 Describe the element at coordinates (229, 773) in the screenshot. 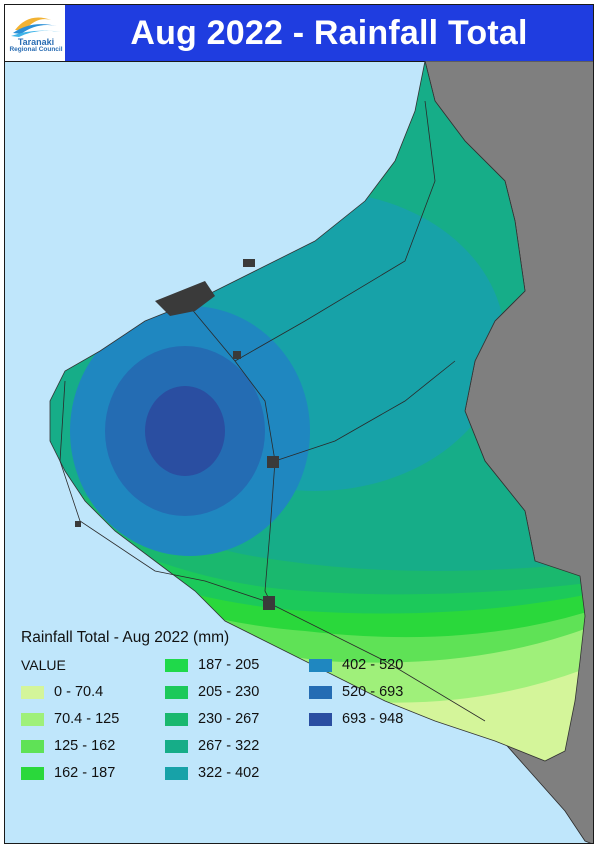

I see `legend-label: 322 - 402` at that location.